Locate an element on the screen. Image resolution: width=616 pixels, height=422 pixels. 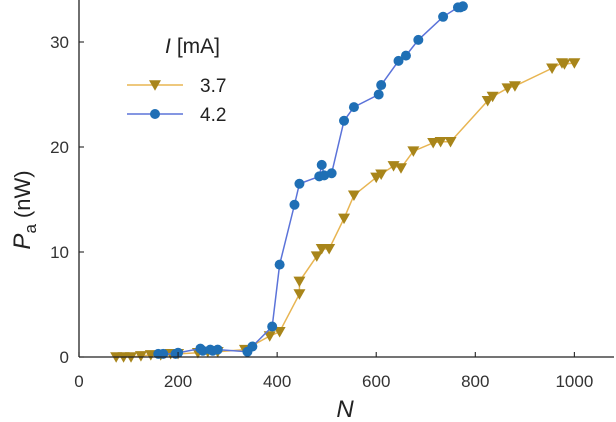
x-tick-label: 600 is located at coordinates (376, 381).